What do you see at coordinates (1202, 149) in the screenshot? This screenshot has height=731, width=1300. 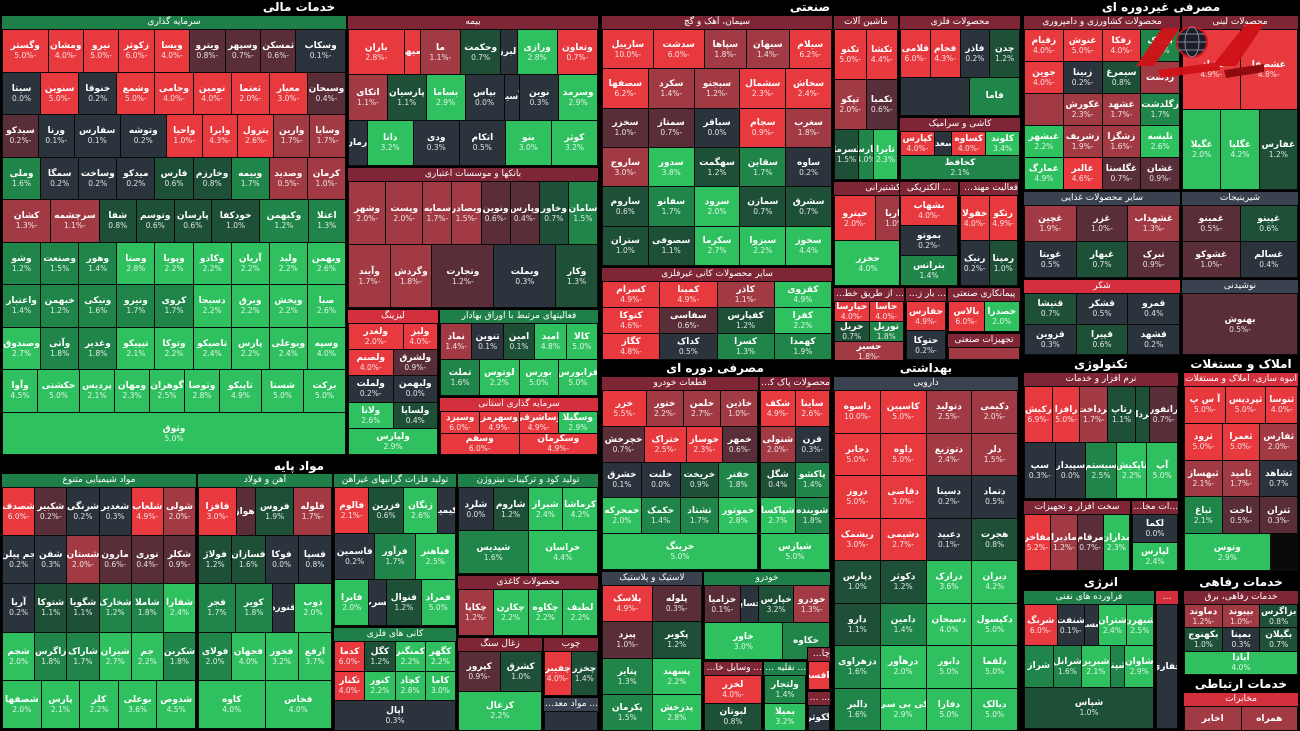 I see `stock-tile: غگیلا 2.0%` at bounding box center [1202, 149].